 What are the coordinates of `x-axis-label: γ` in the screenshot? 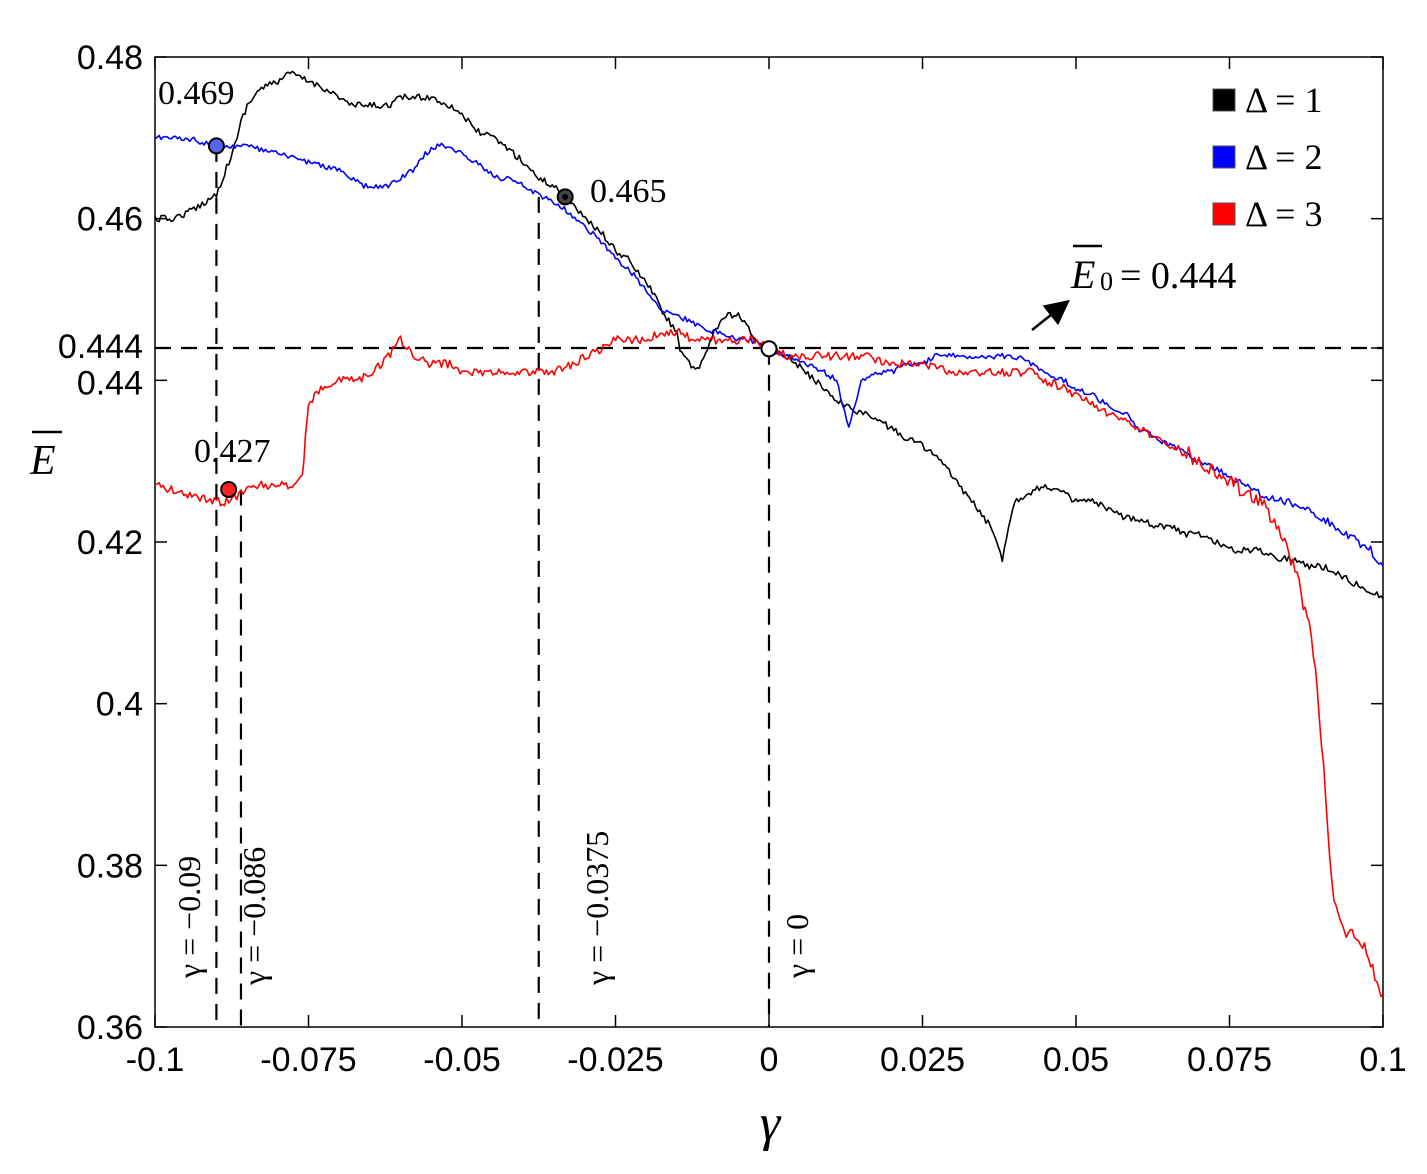 It's located at (771, 1123).